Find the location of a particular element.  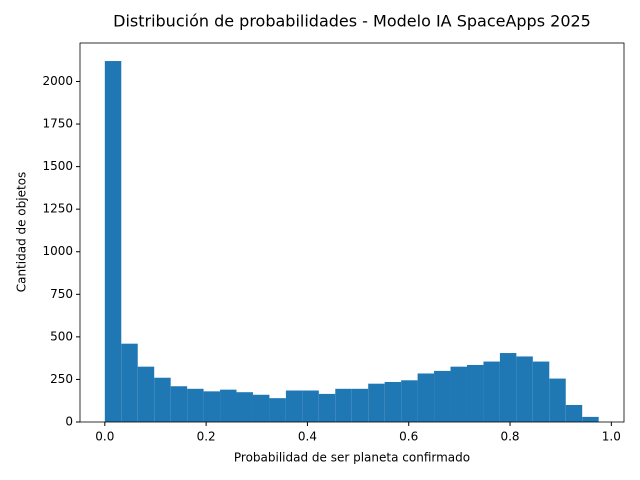

x-tick-label: 0.0 is located at coordinates (104, 437).